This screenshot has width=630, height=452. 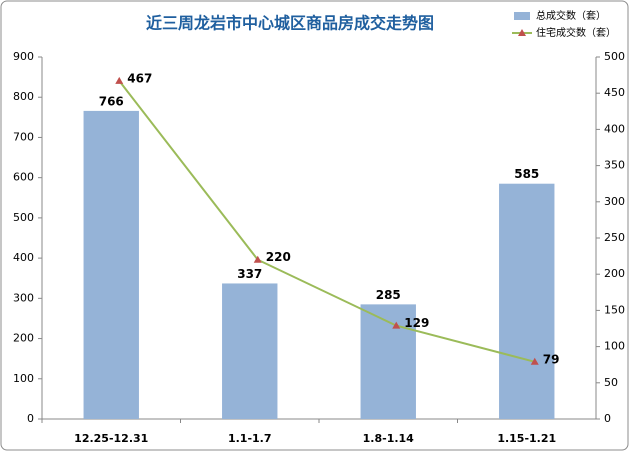 What do you see at coordinates (23, 378) in the screenshot?
I see `y-tick-label: 100` at bounding box center [23, 378].